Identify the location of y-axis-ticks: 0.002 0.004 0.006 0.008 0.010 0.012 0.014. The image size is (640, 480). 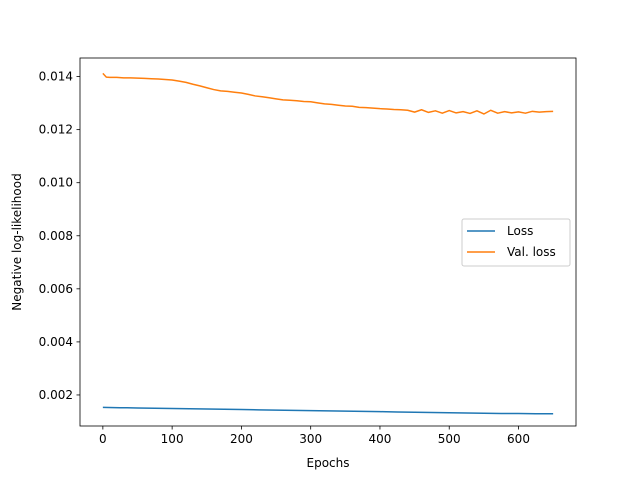
(59, 236).